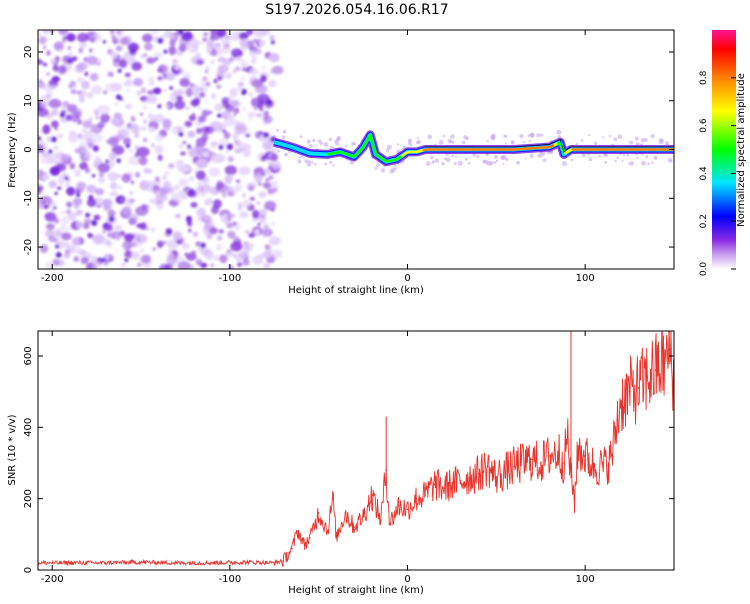 Image resolution: width=750 pixels, height=604 pixels. Describe the element at coordinates (12, 449) in the screenshot. I see `snr-ylabel: SNR (10 * v/v)` at that location.